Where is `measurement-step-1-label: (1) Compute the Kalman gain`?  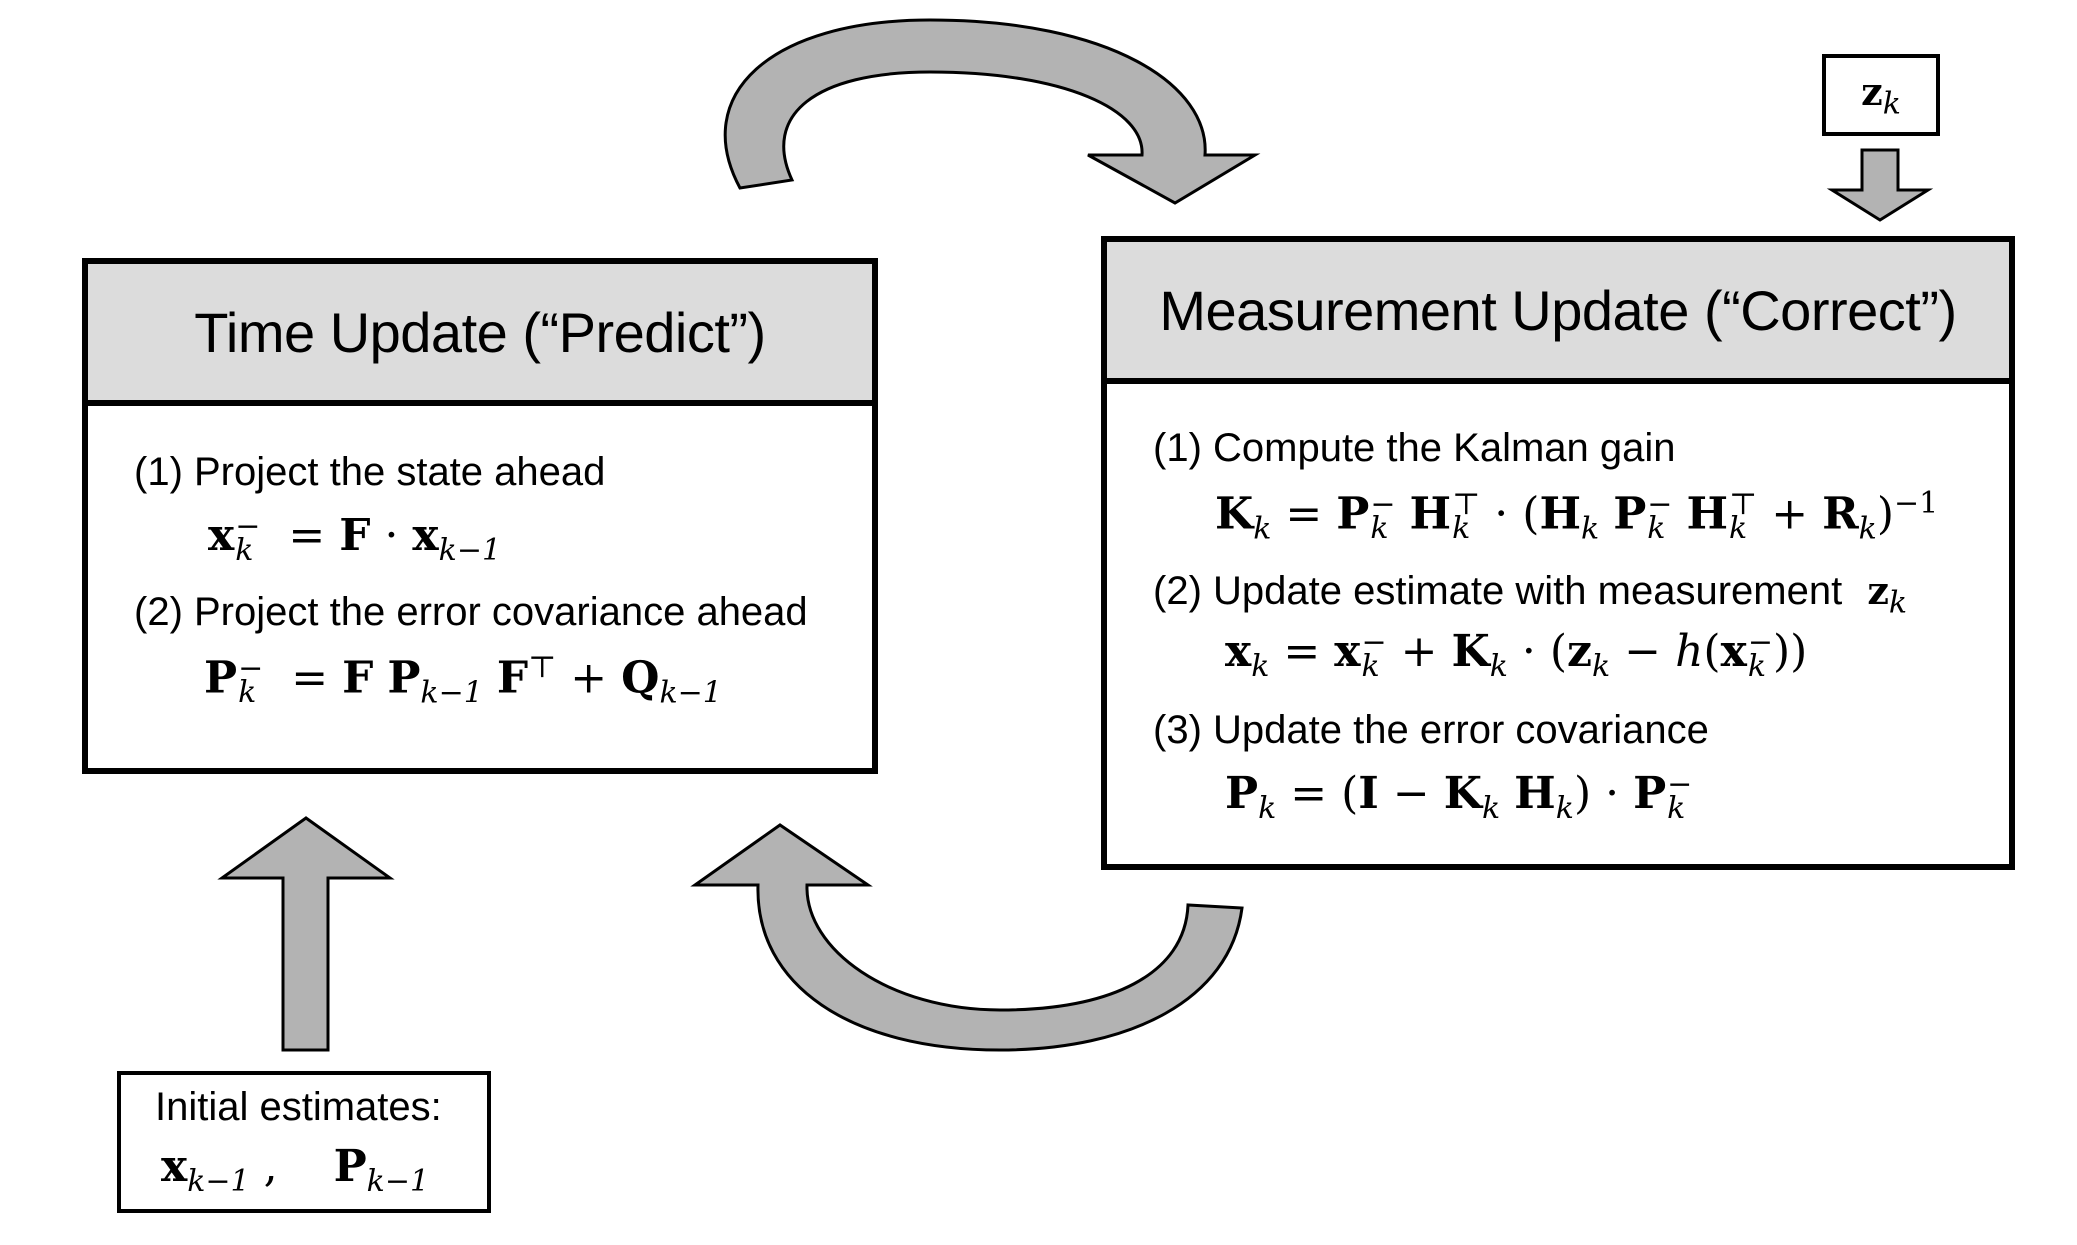 measurement-step-1-label: (1) Compute the Kalman gain is located at coordinates (1414, 448).